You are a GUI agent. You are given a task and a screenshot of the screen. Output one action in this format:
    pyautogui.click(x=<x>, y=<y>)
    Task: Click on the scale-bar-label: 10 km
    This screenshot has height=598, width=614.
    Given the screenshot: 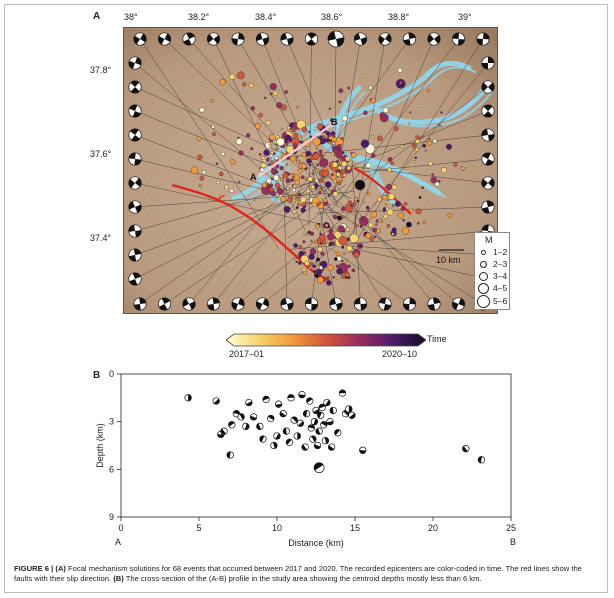 What is the action you would take?
    pyautogui.click(x=448, y=260)
    